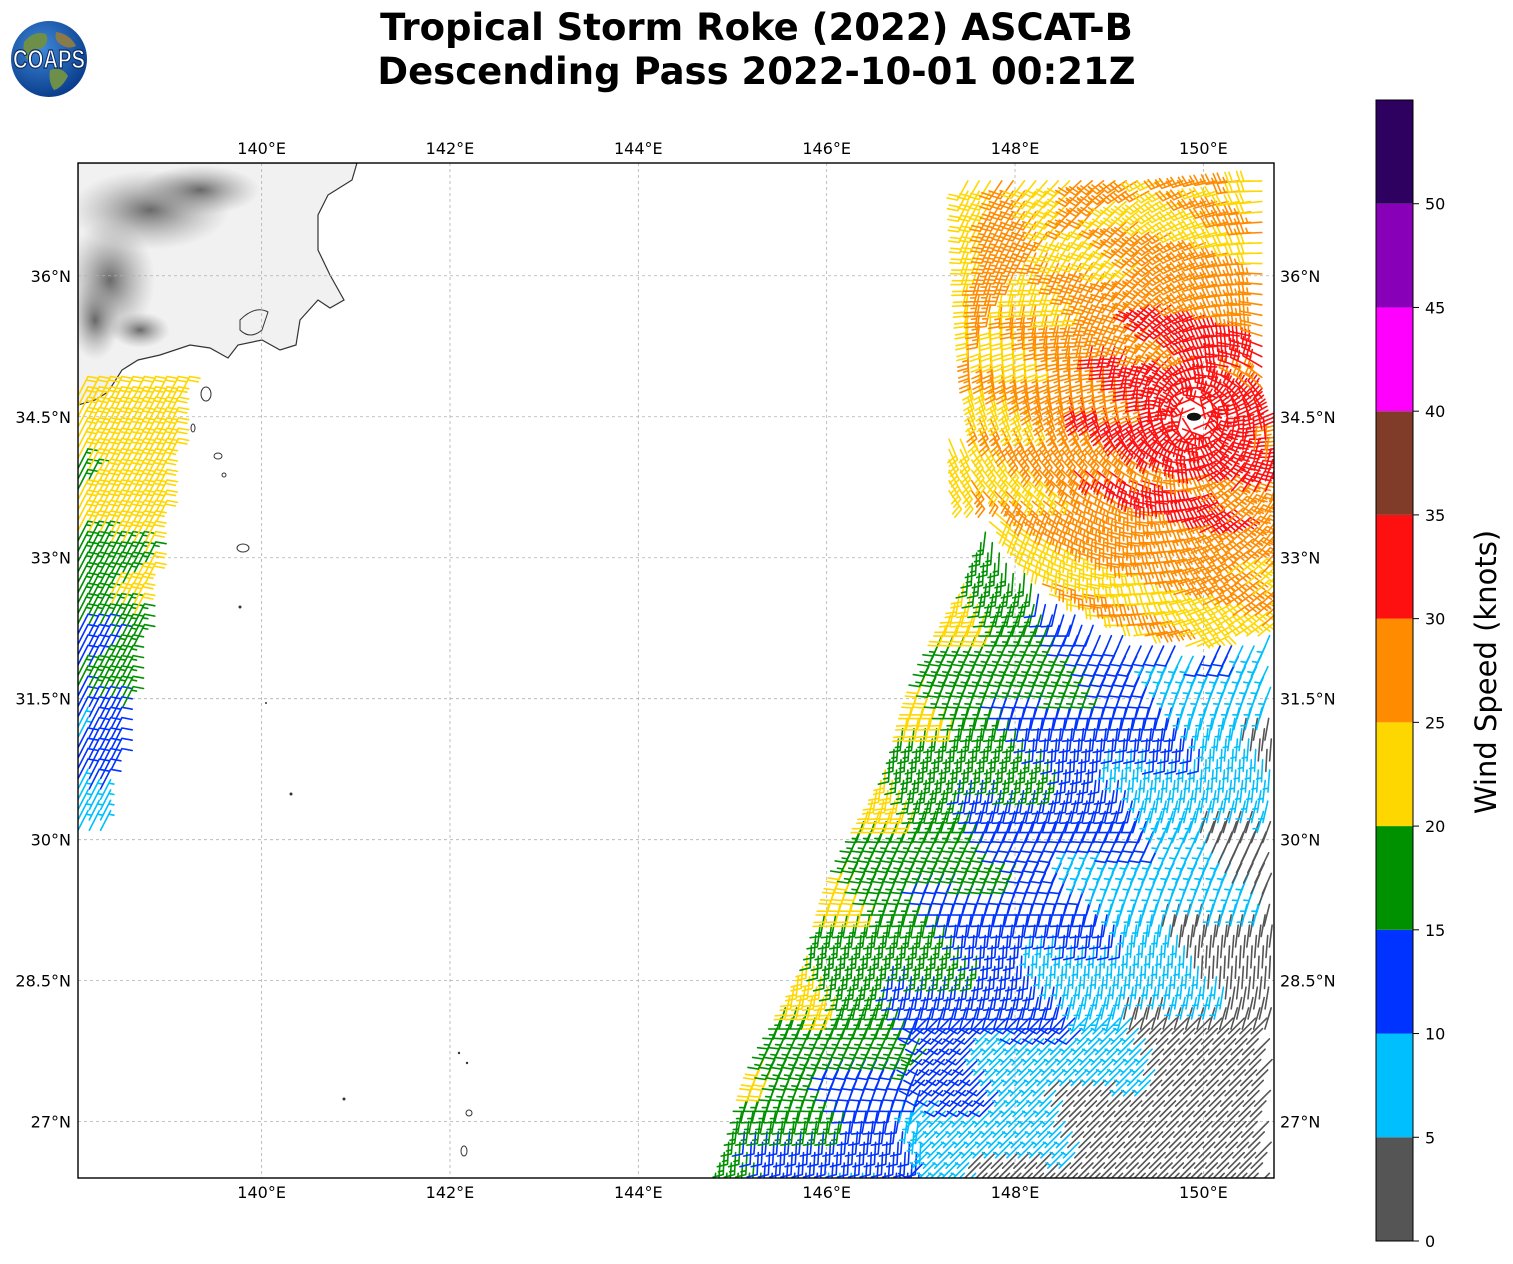  Describe the element at coordinates (1015, 148) in the screenshot. I see `lon-tick-label-top: 148°E` at that location.